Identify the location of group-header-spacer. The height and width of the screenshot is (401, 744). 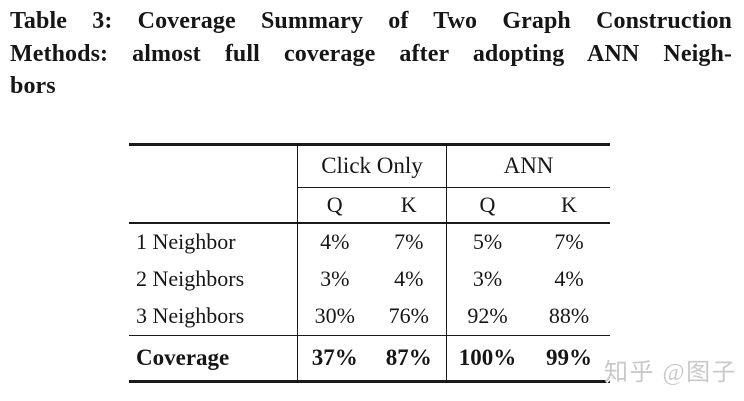
(213, 166).